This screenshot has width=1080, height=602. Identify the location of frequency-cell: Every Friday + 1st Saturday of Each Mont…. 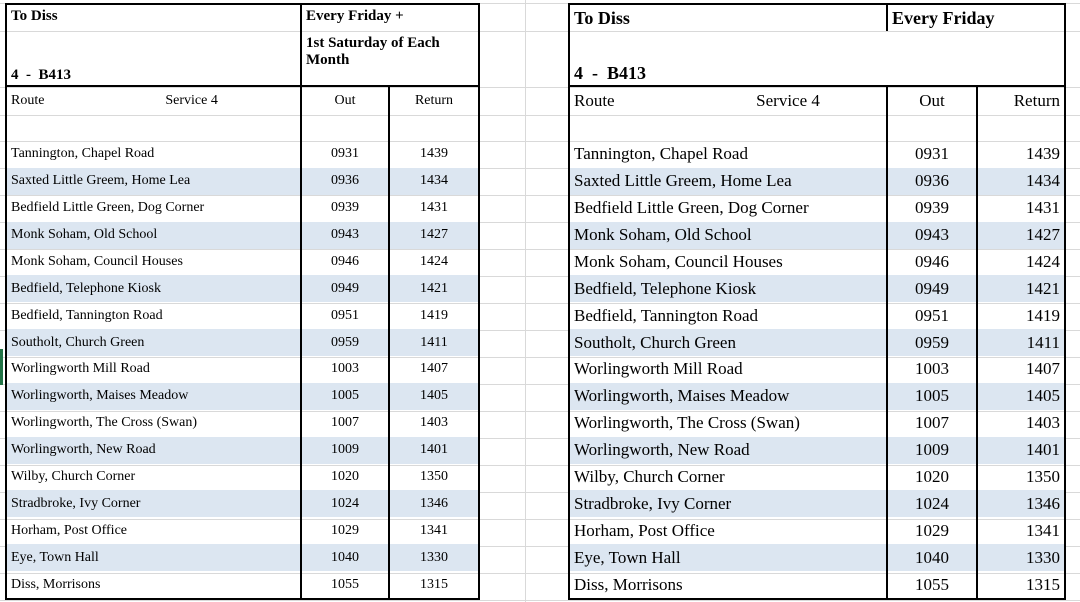
(390, 45).